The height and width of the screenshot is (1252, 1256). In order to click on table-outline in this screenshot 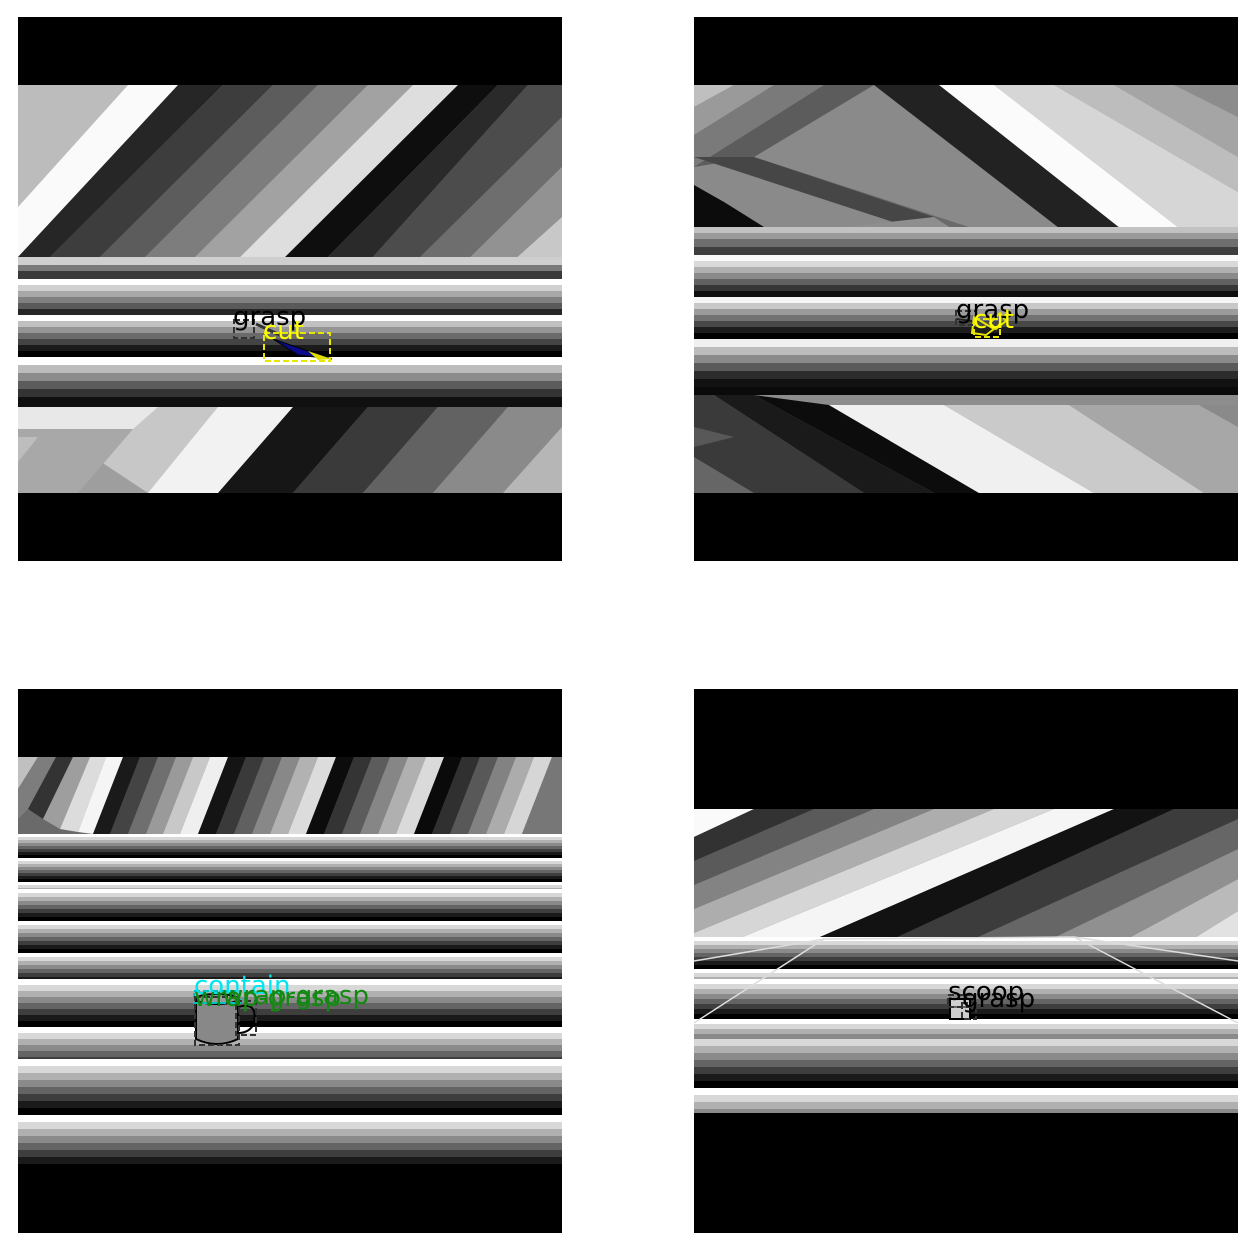, I will do `click(966, 980)`.